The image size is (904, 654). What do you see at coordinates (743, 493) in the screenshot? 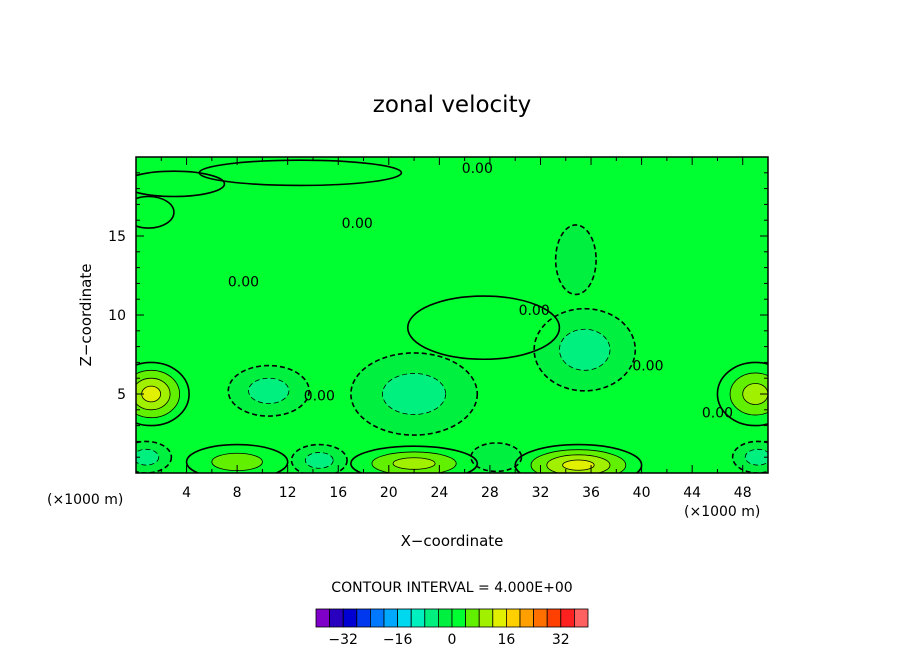
I see `x-tick-label: 48` at bounding box center [743, 493].